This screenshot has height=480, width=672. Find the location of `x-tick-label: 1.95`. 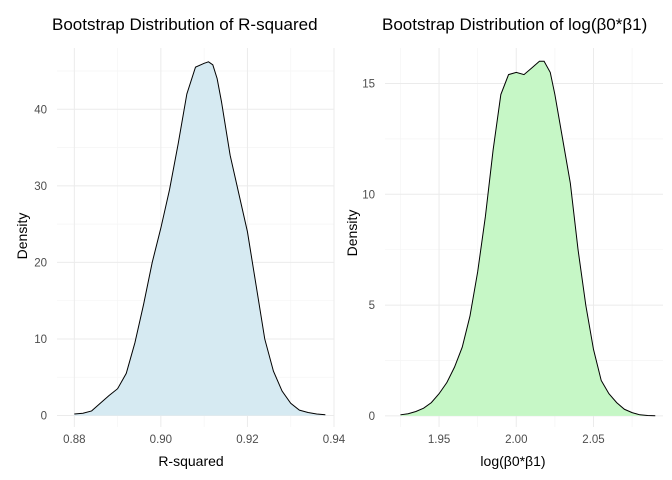

x-tick-label: 1.95 is located at coordinates (439, 440).